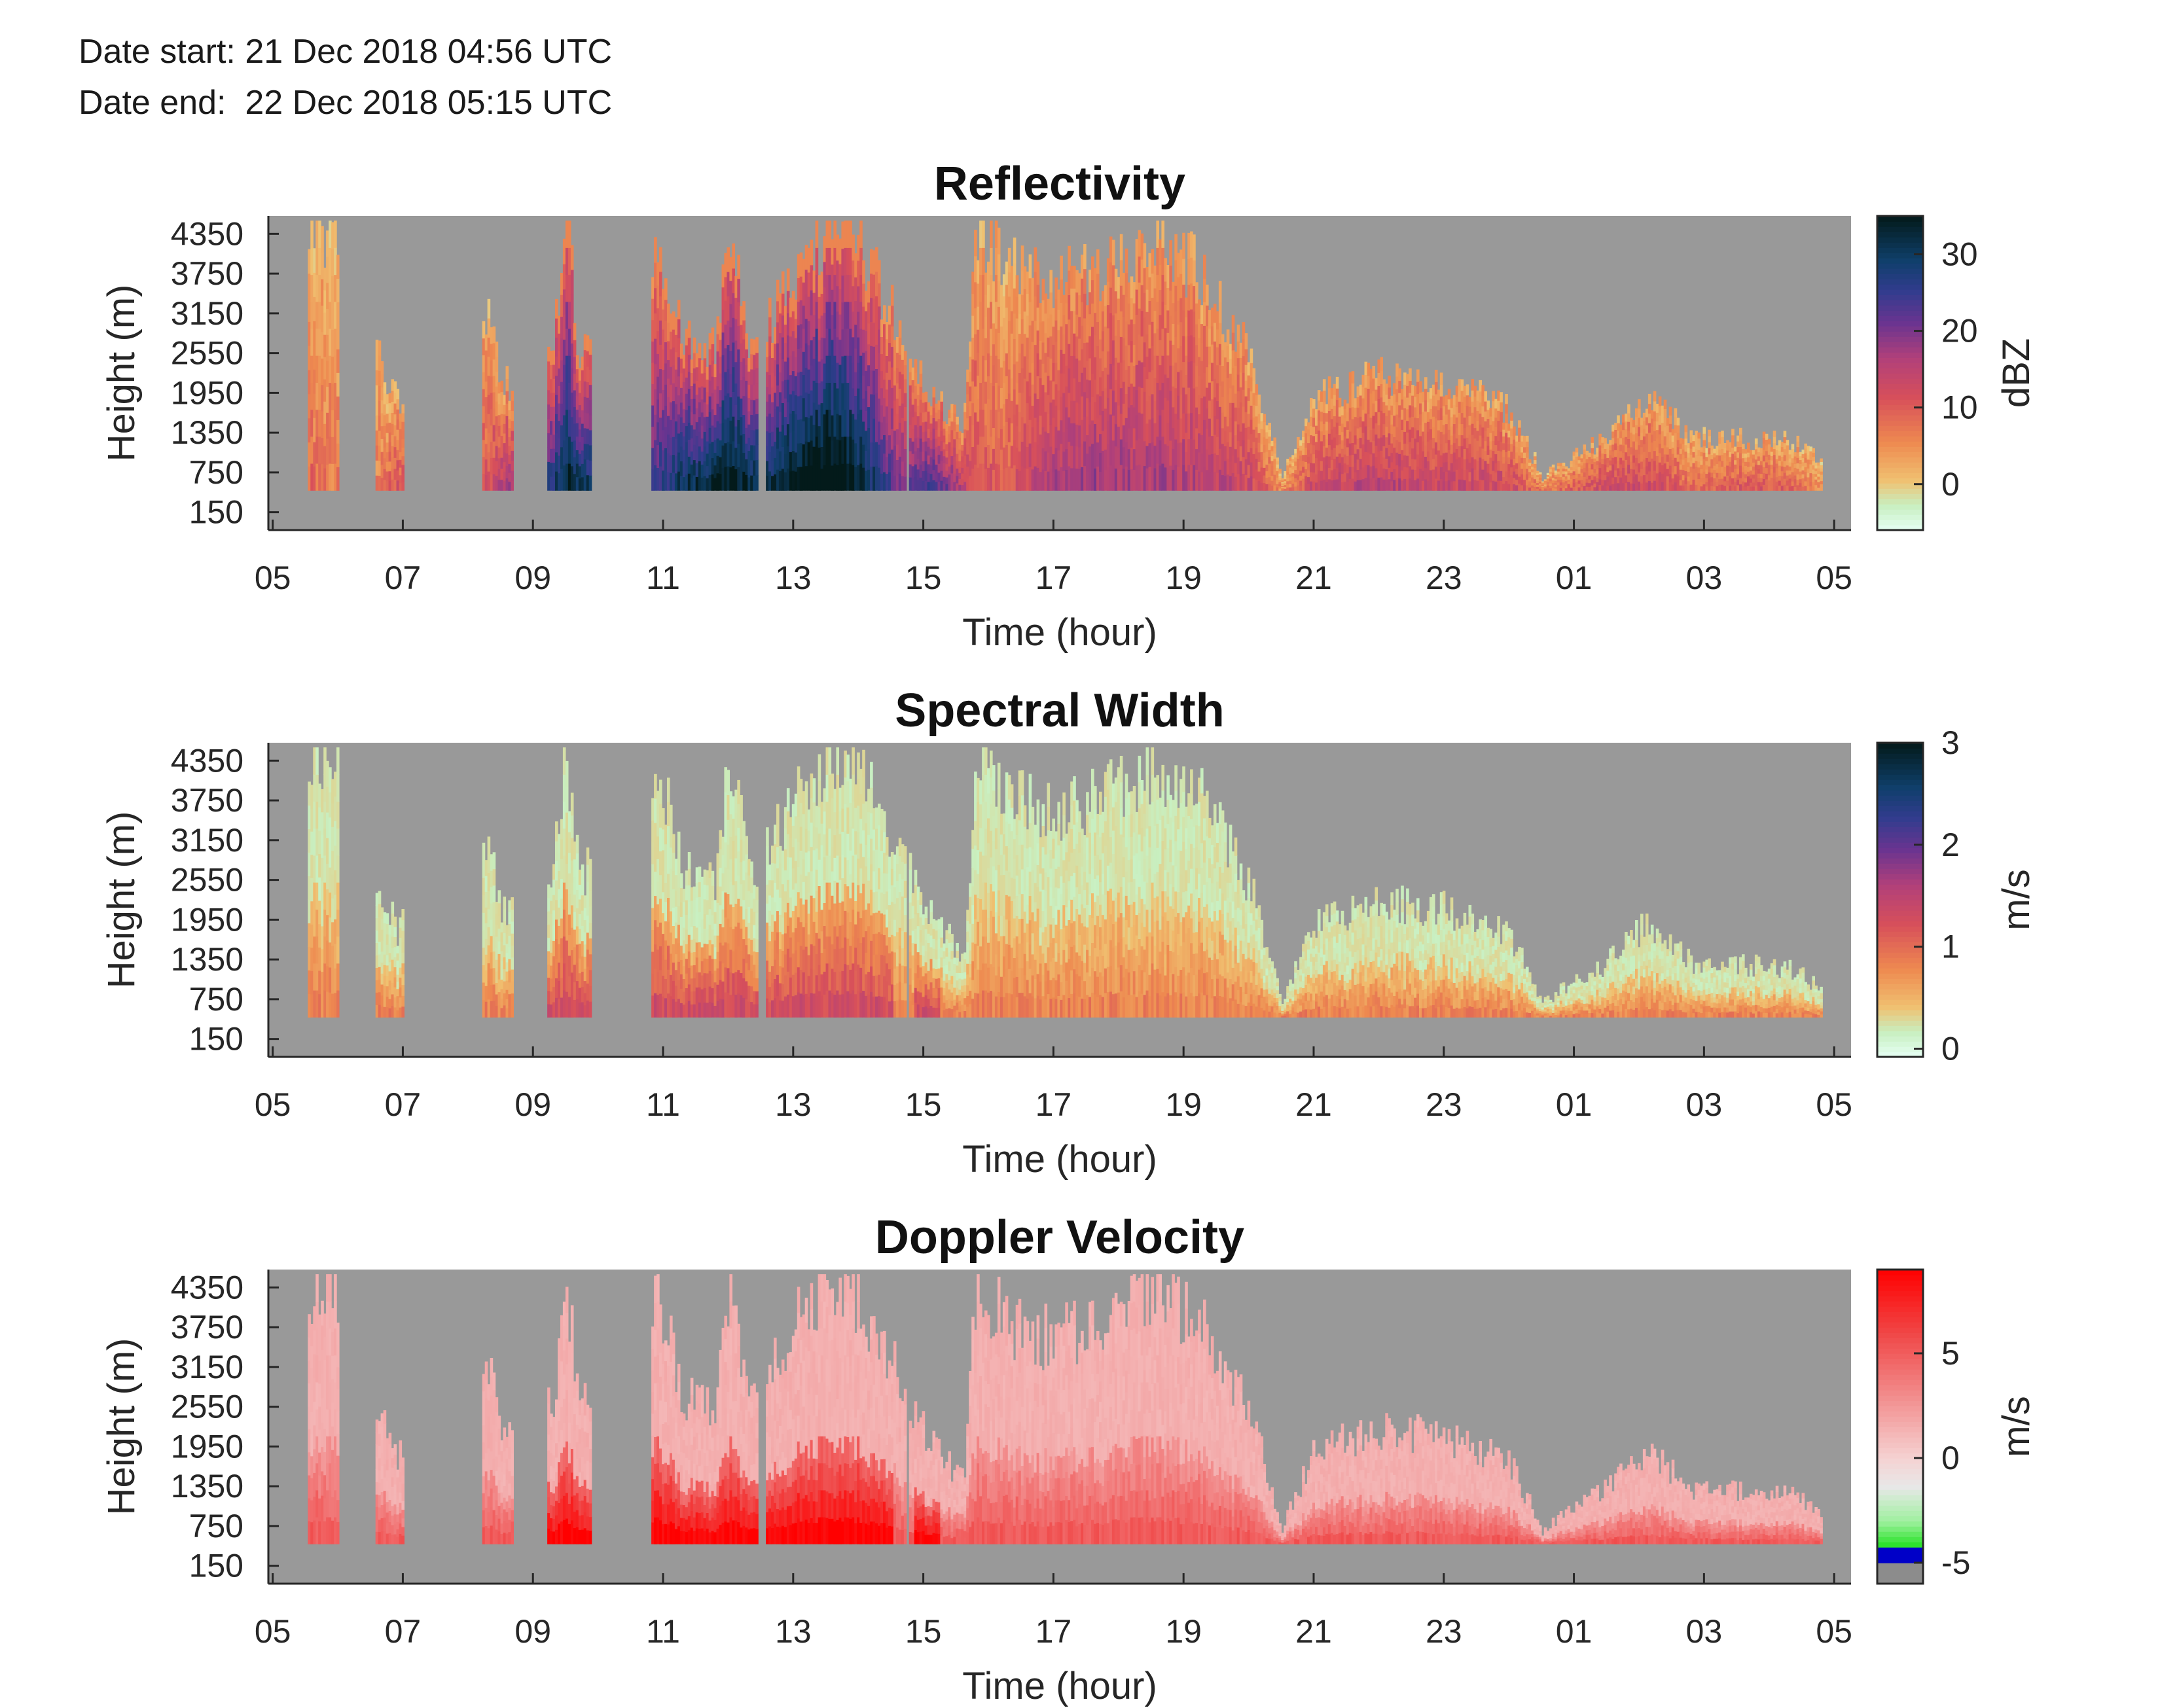 The image size is (2160, 1708). Describe the element at coordinates (346, 52) in the screenshot. I see `date-start: Date start: 21 Dec 2018 04:56 UTC` at that location.